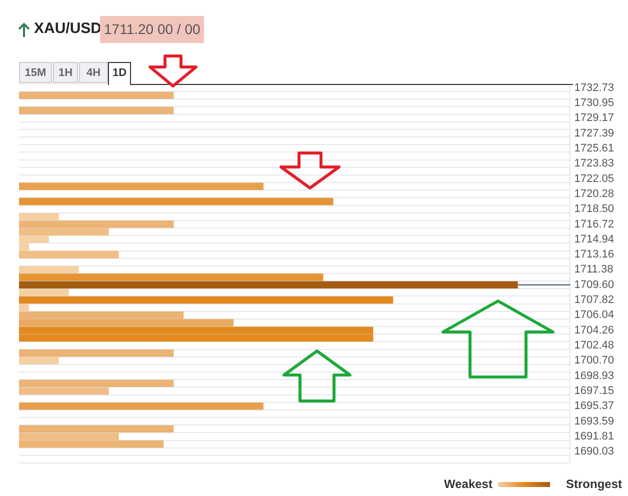  I want to click on y-tick-label: 1714.94, so click(594, 239).